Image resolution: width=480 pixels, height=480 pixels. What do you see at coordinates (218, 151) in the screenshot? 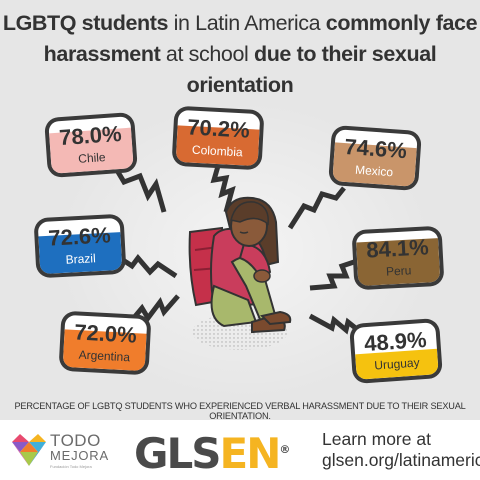
I see `category-label: Colombia` at bounding box center [218, 151].